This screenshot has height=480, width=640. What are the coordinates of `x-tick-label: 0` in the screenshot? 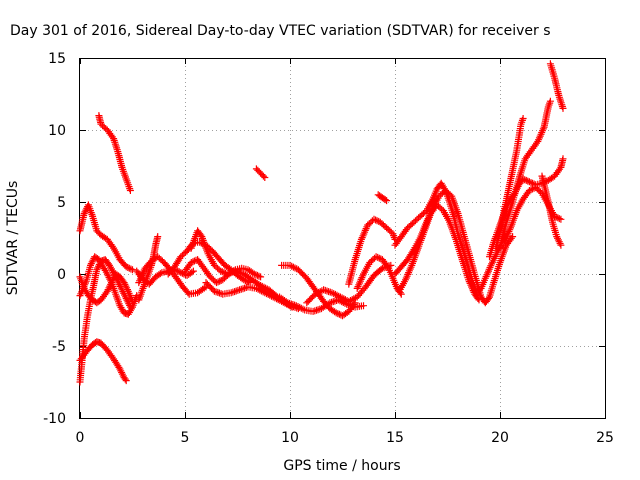 It's located at (80, 438).